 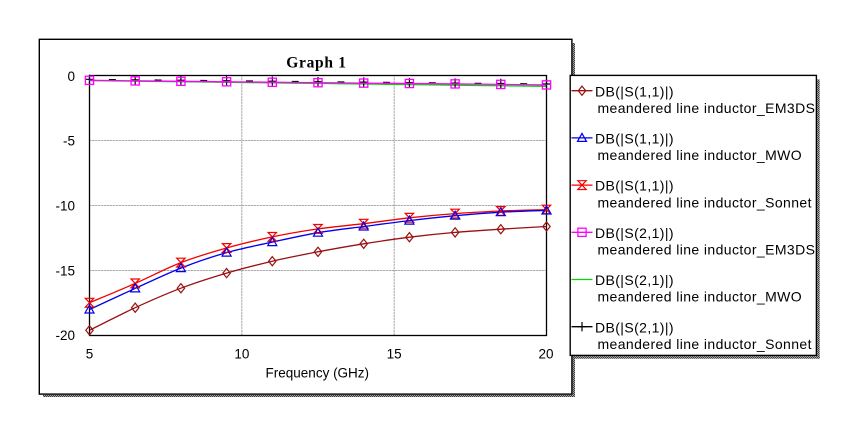 What do you see at coordinates (318, 373) in the screenshot?
I see `svg-text: Frequency (GHz)` at bounding box center [318, 373].